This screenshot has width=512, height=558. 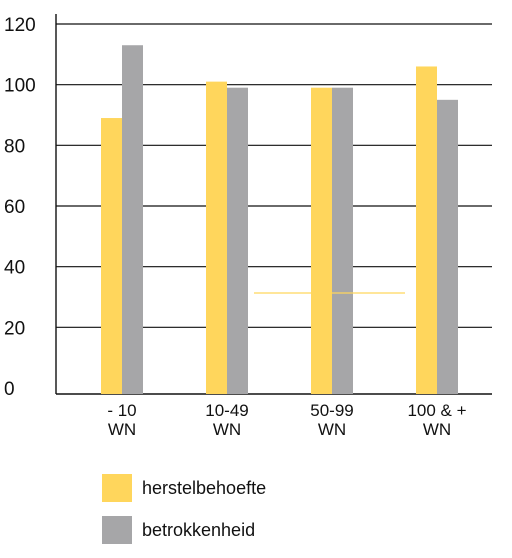 What do you see at coordinates (436, 410) in the screenshot?
I see `x-category-label-3-0: 100 & +` at bounding box center [436, 410].